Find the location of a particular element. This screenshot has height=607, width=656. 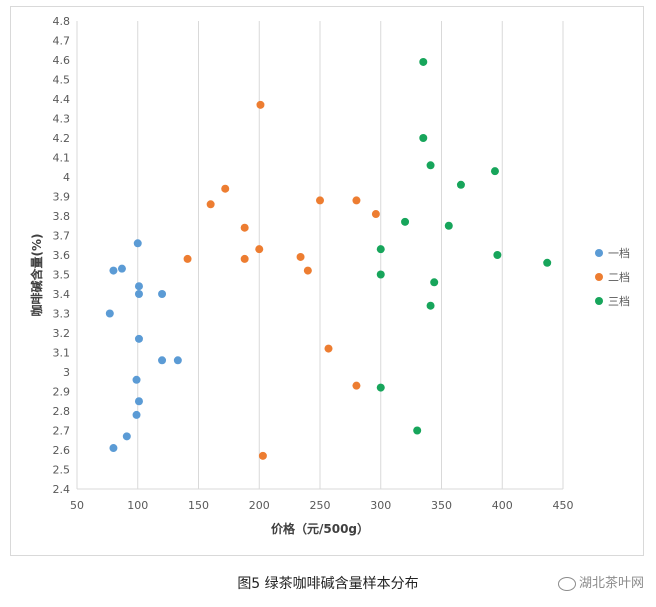

y-tick-label: 4.7 is located at coordinates (62, 41).